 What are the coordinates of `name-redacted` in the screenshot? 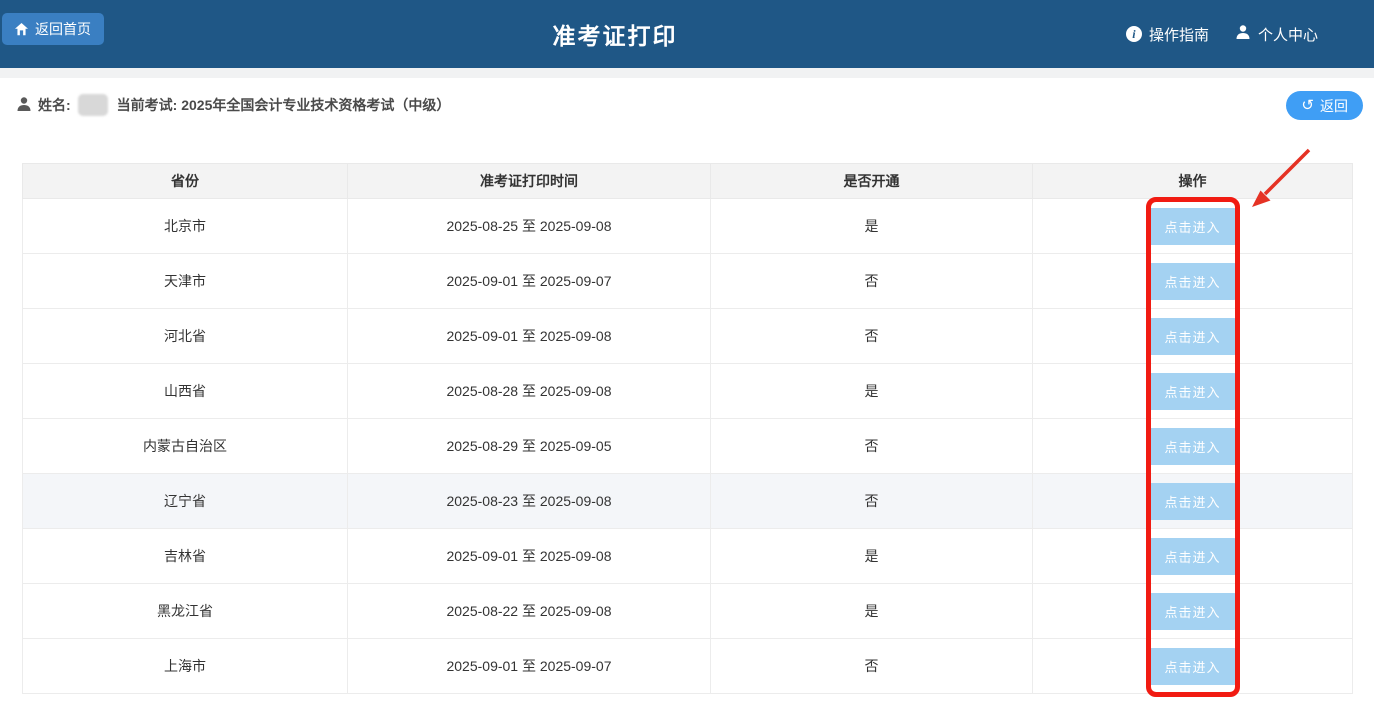 It's located at (92, 105).